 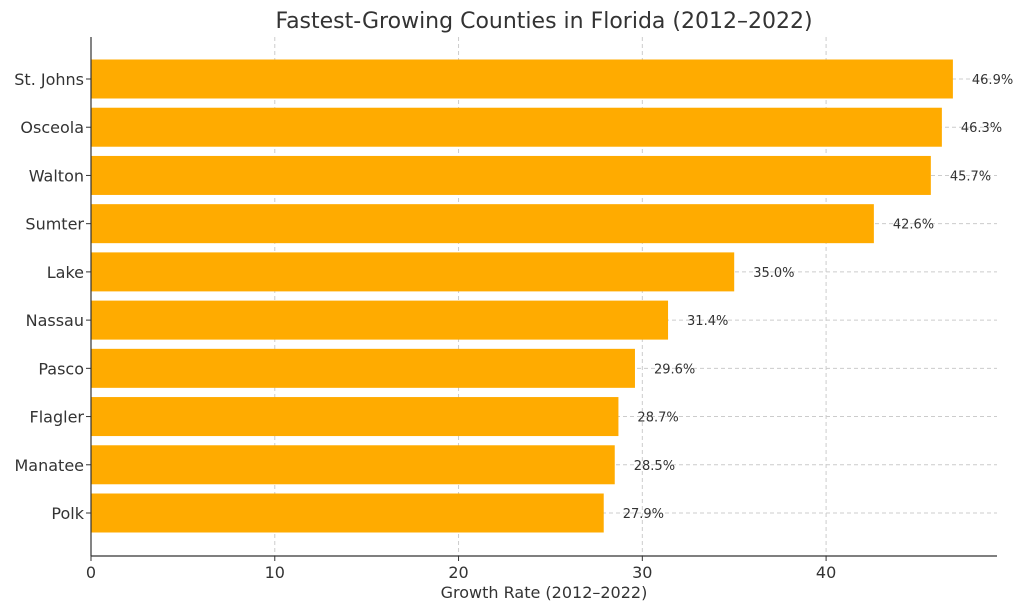 I want to click on x-tick-label: 20, so click(x=458, y=572).